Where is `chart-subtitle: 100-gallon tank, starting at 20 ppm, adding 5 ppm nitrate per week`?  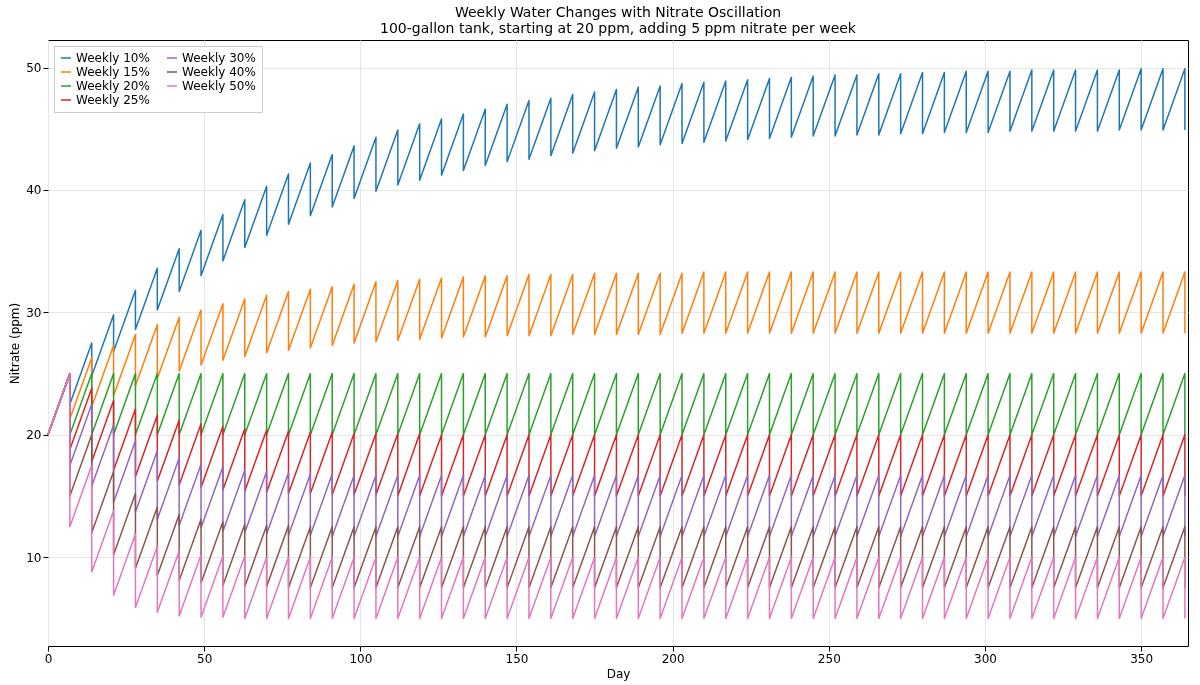
chart-subtitle: 100-gallon tank, starting at 20 ppm, adding 5 ppm nitrate per week is located at coordinates (618, 28).